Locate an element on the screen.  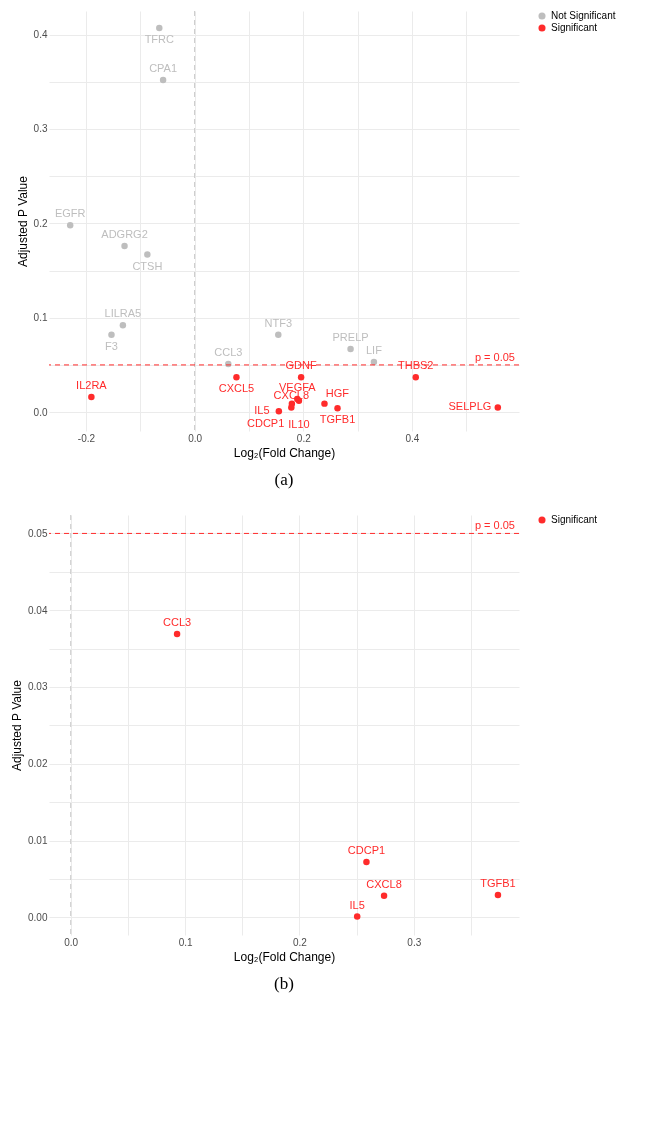
data-label: LILRA5 is located at coordinates (123, 313).